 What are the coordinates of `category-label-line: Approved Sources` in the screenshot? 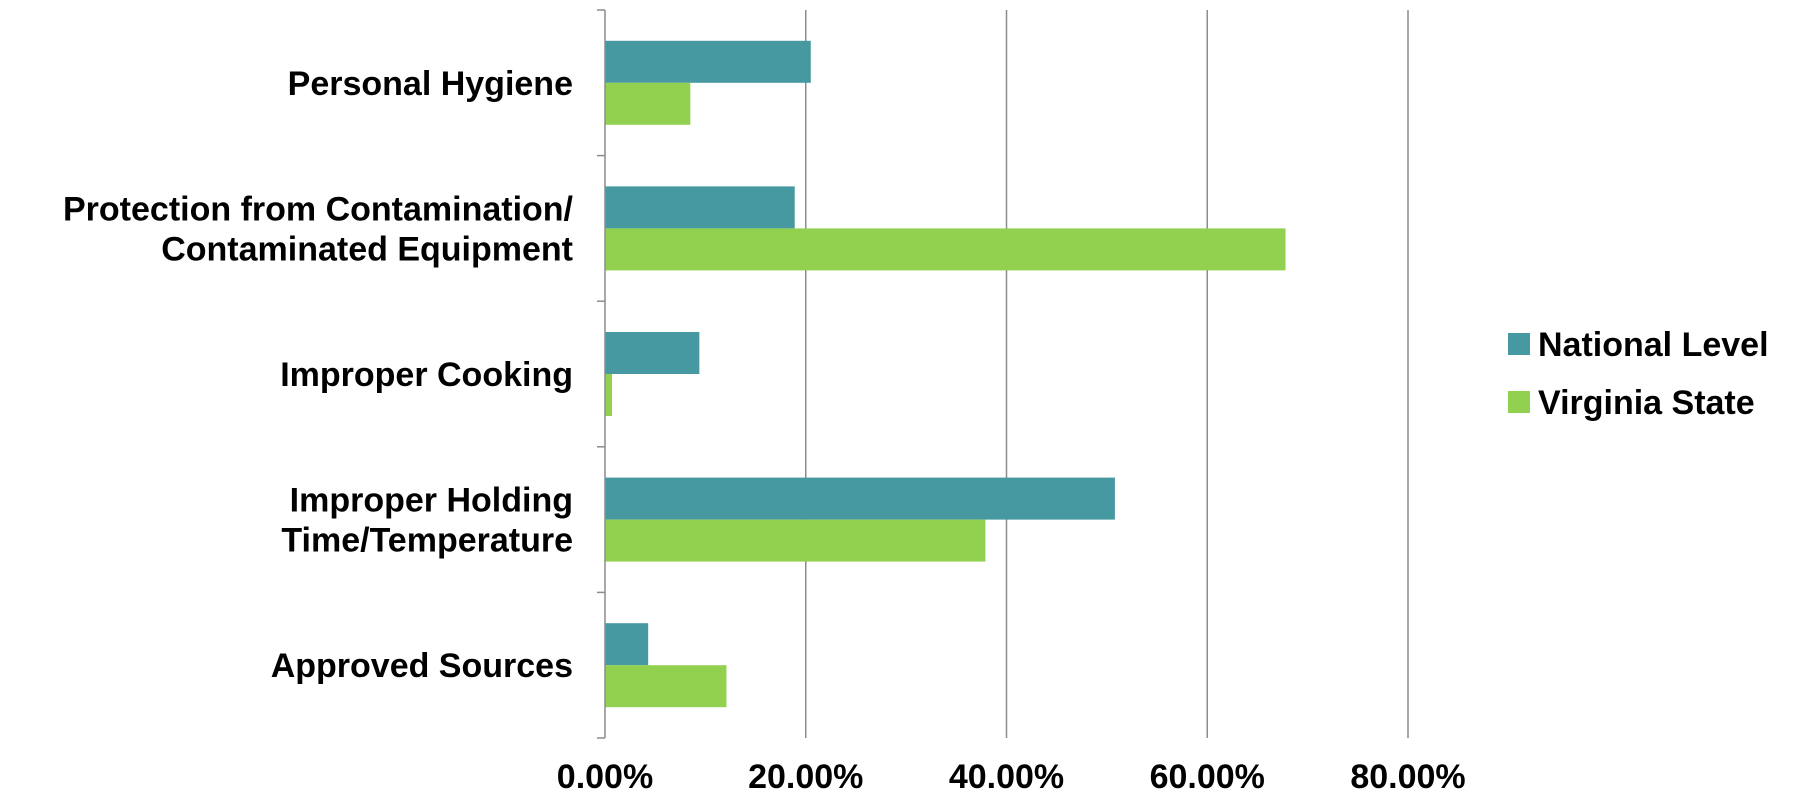 It's located at (422, 666).